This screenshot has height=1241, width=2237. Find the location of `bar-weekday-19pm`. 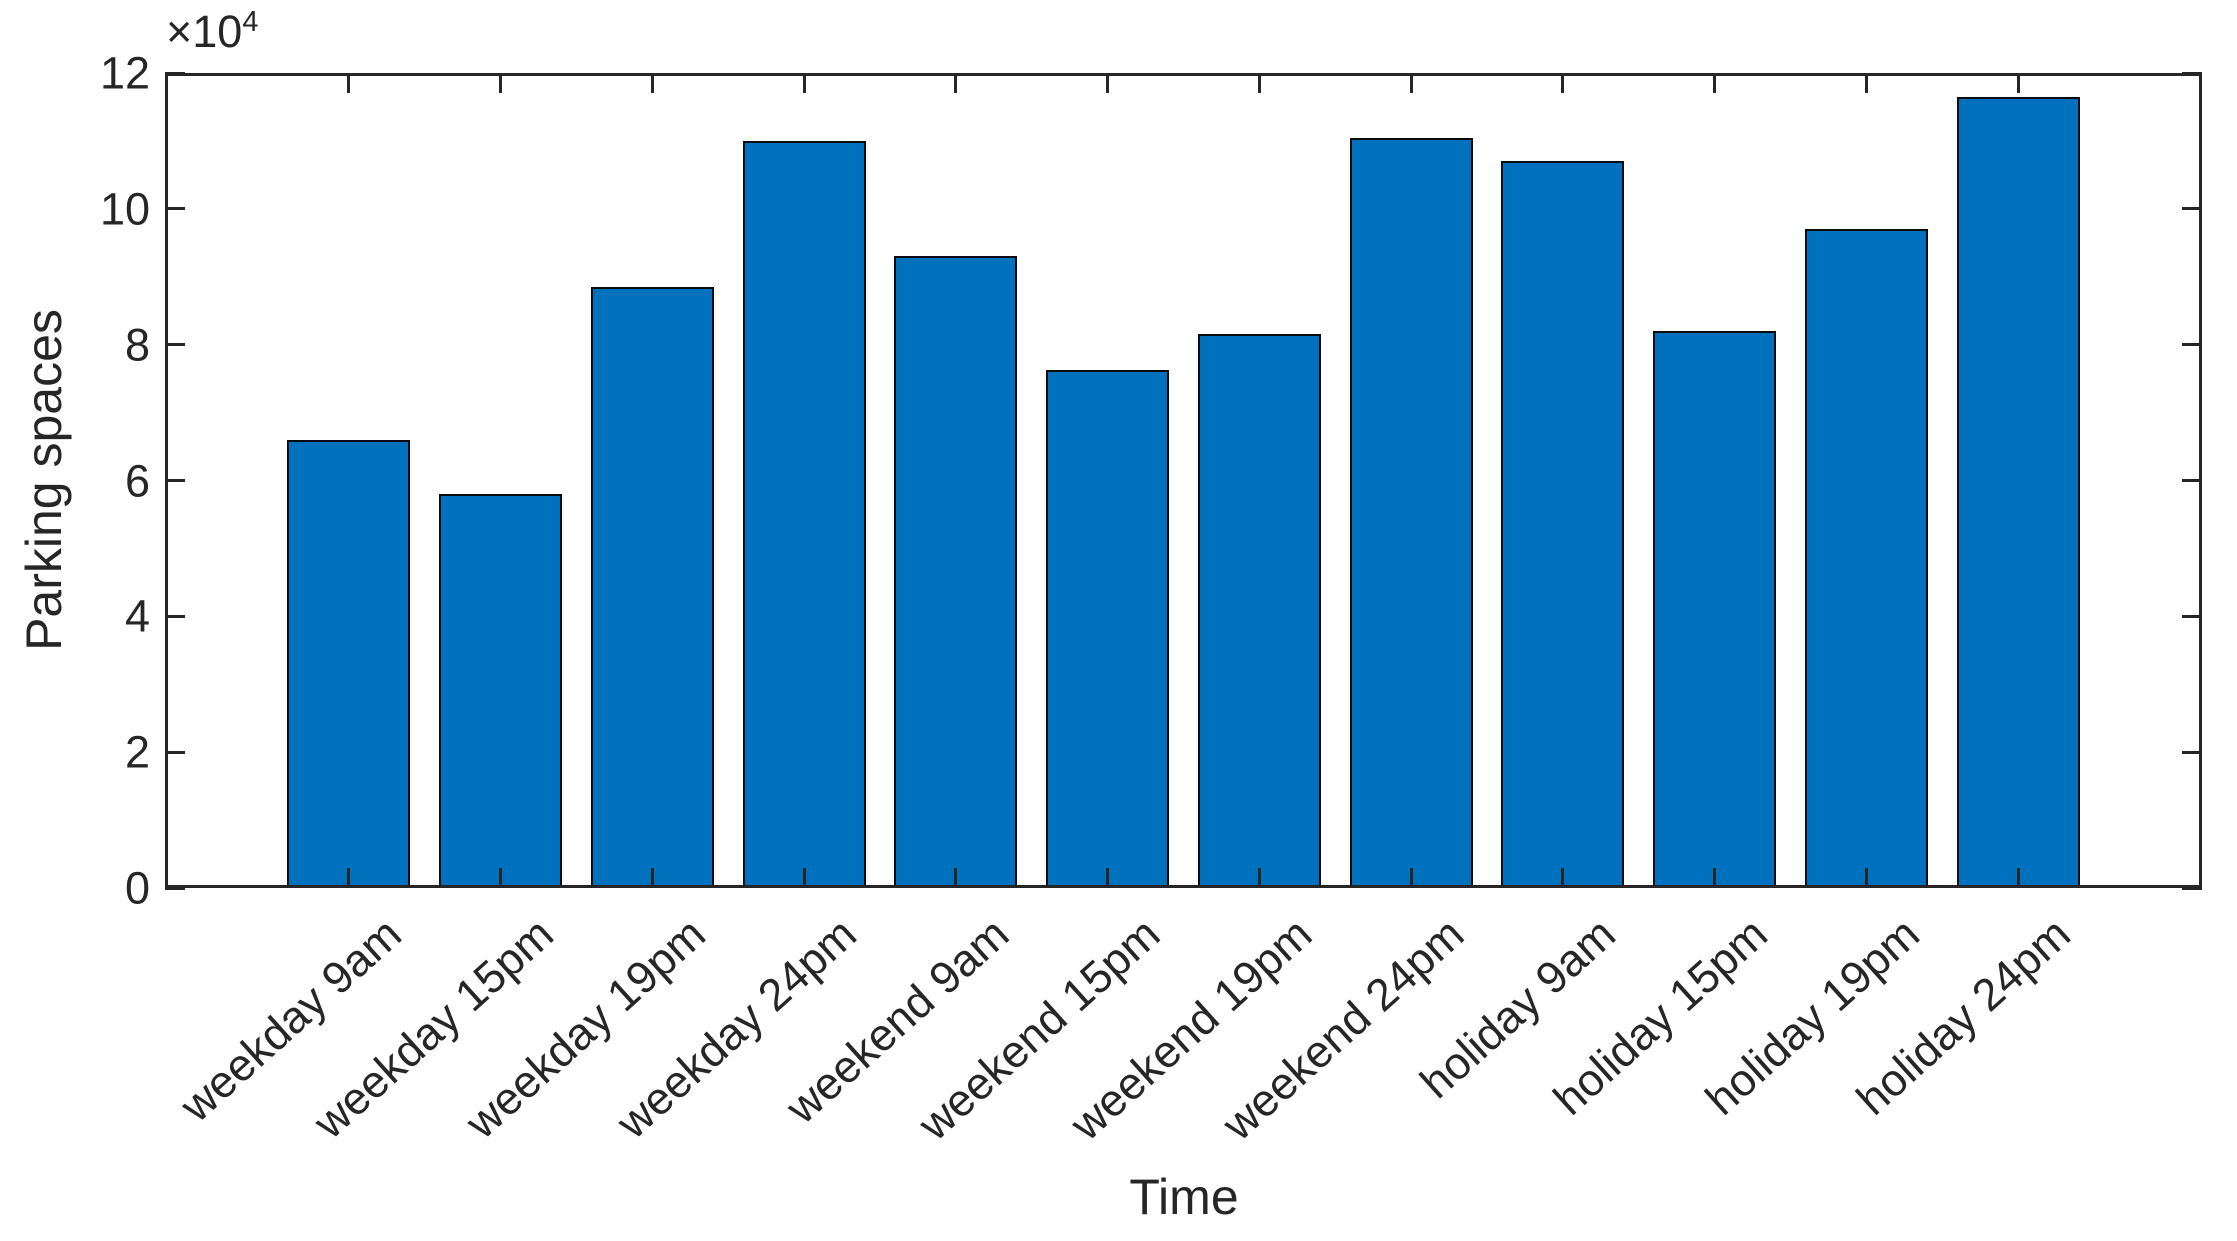

bar-weekday-19pm is located at coordinates (652, 587).